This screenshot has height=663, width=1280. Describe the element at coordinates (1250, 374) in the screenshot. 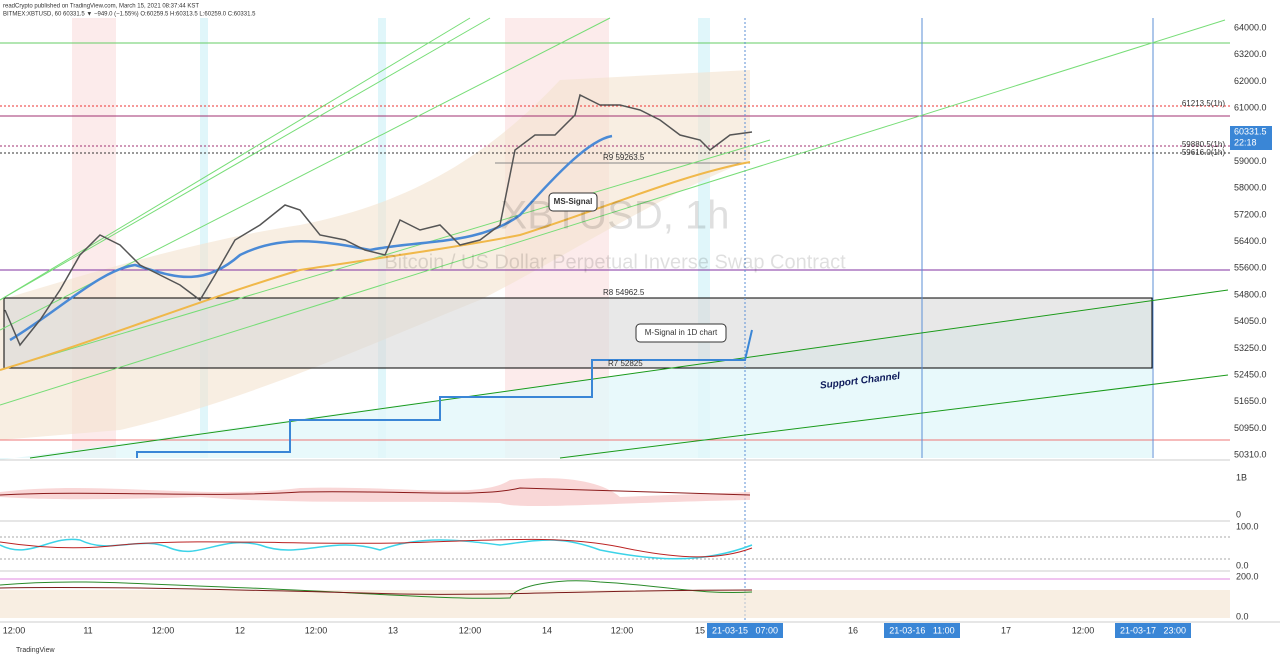

I see `price-label: 52450.0` at that location.